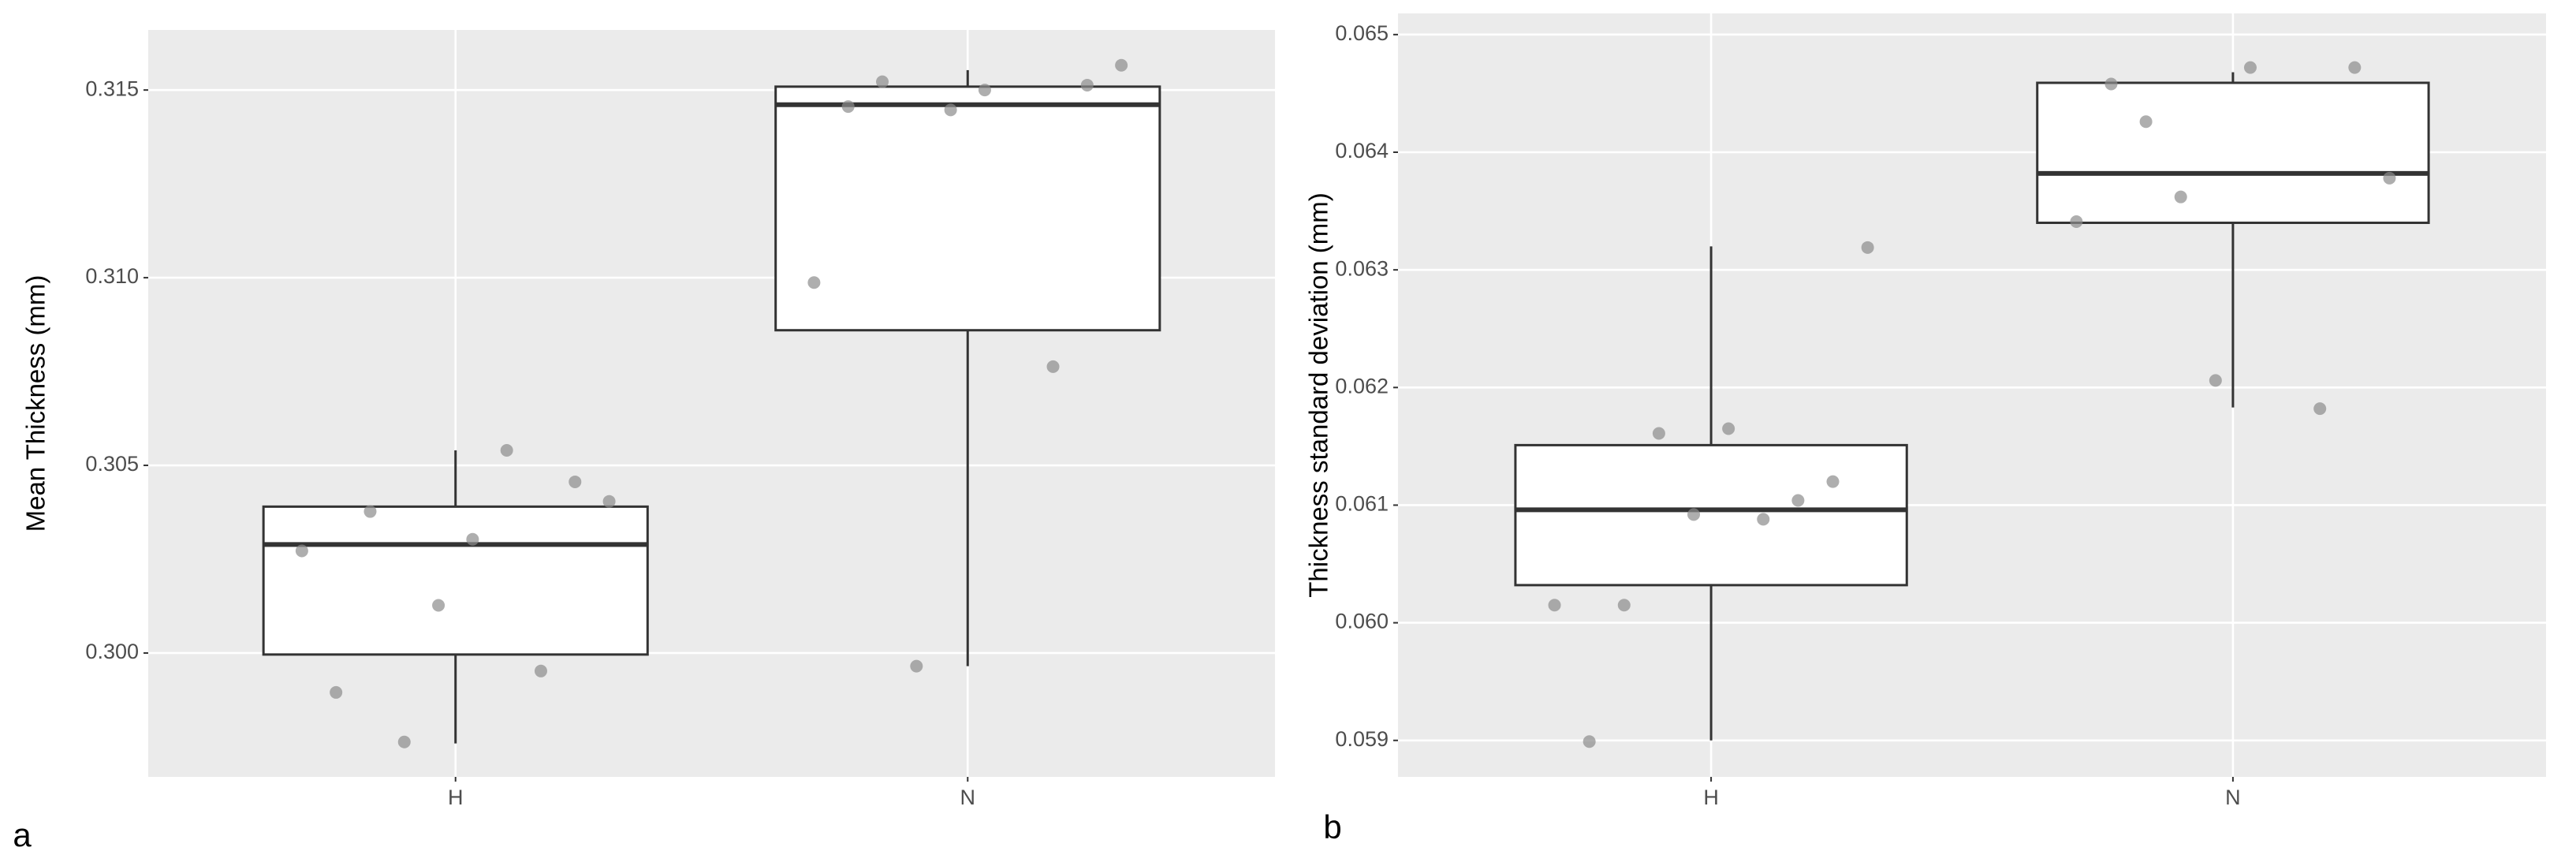 This screenshot has height=866, width=2576. I want to click on y-axis-title: Thickness standard deviation (mm), so click(1318, 395).